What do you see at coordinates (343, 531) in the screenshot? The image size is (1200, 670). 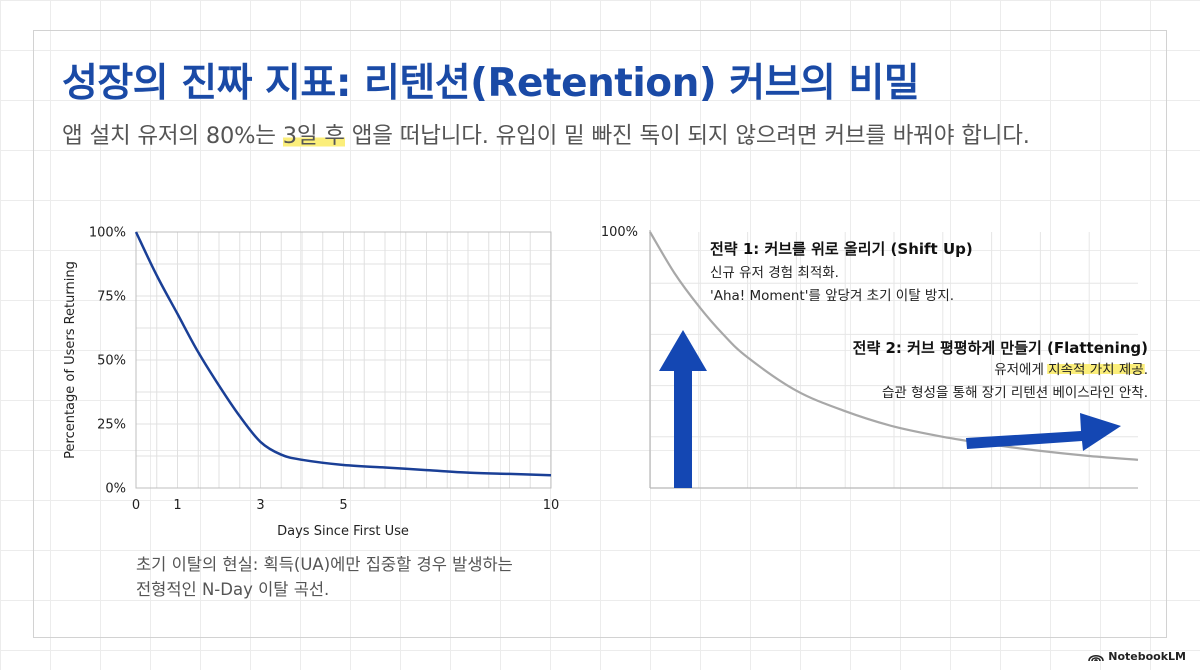 I see `x-axis-title: Days Since First Use` at bounding box center [343, 531].